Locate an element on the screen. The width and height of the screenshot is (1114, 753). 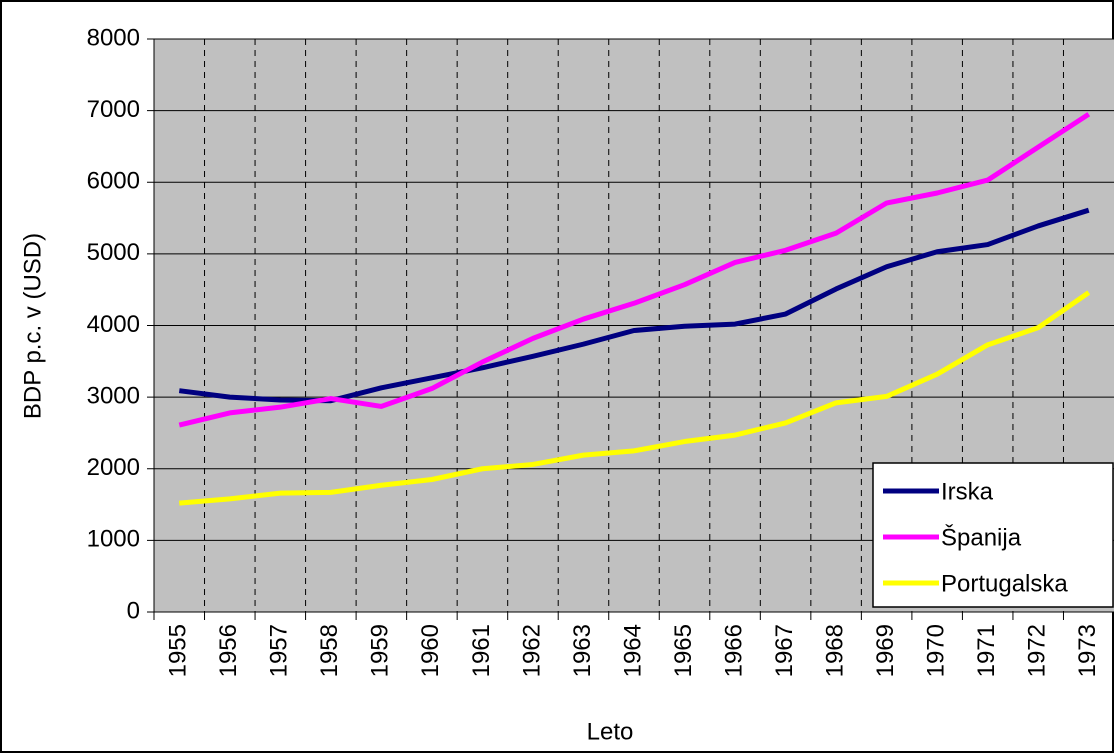
y-tick-label: 3000 is located at coordinates (113, 395).